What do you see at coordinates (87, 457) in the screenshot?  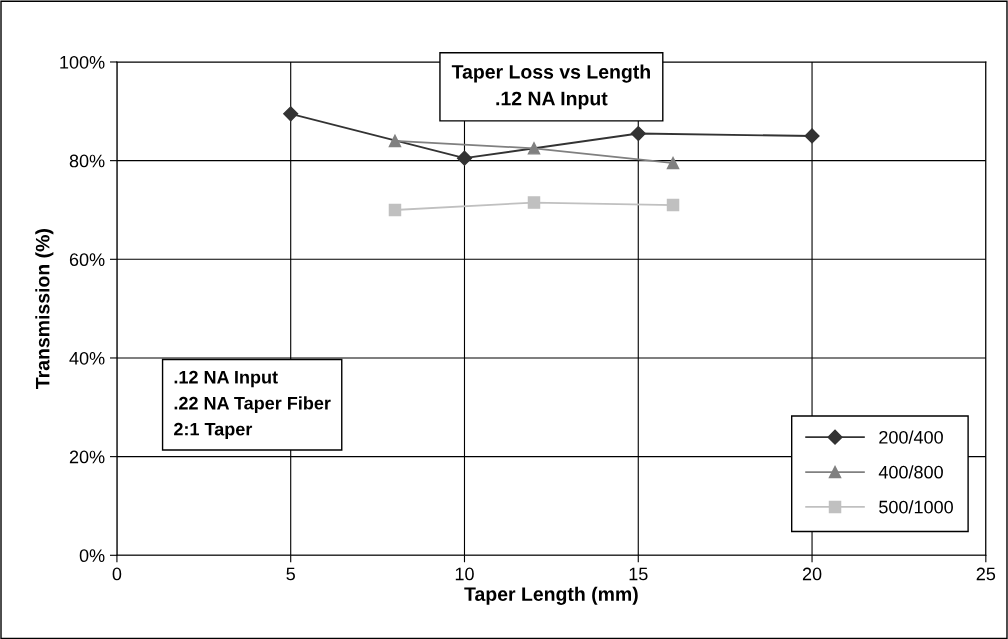 I see `y-tick-label: 20%` at bounding box center [87, 457].